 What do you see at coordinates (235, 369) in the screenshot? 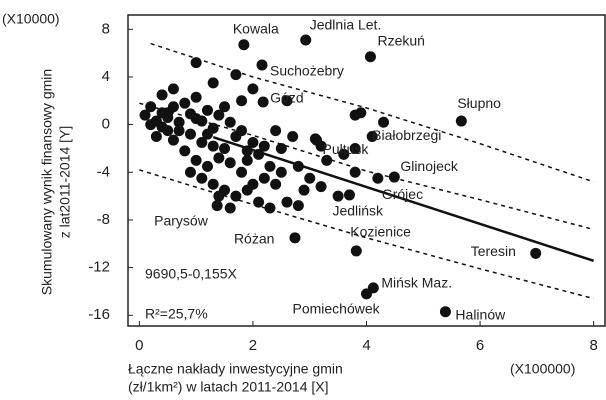
I see `x-axis-label: Łączne nakłady inwestycyjne gmin` at bounding box center [235, 369].